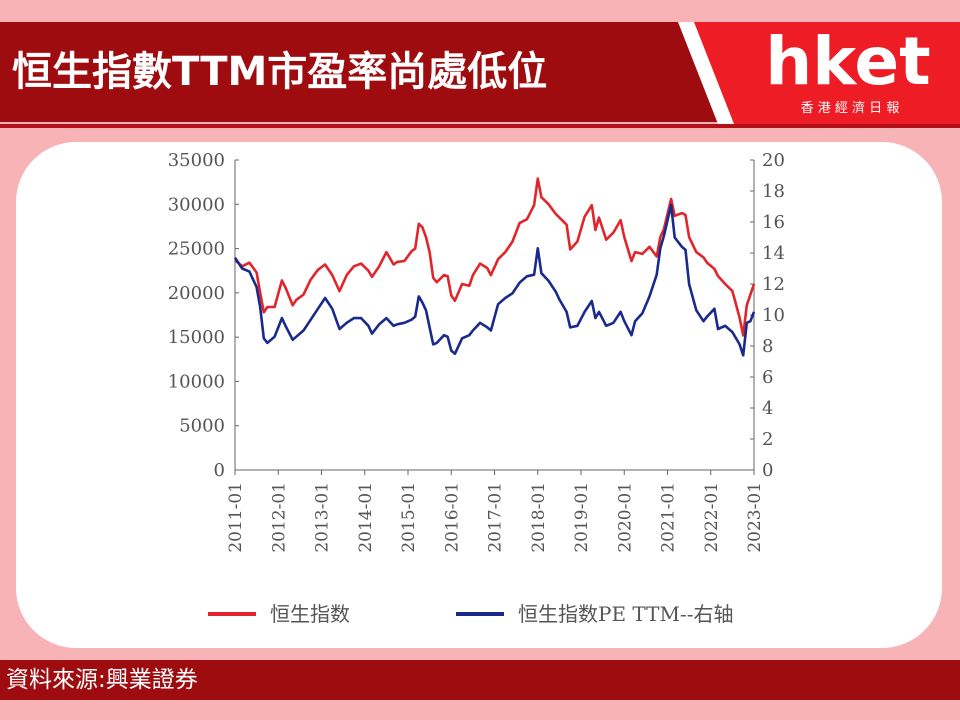  Describe the element at coordinates (712, 517) in the screenshot. I see `x-tick-label: 2022-01` at that location.